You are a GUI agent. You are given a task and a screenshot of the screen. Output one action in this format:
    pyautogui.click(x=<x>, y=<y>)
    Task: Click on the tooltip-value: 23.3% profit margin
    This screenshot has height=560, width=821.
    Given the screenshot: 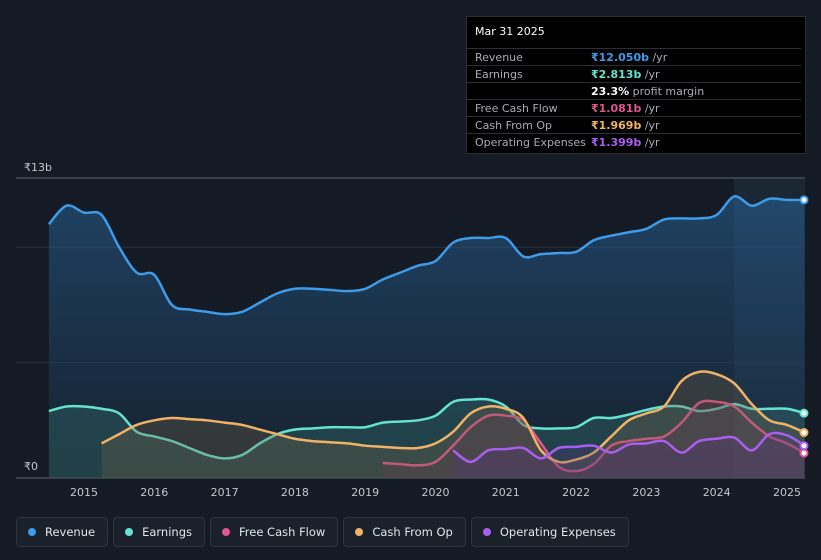 What is the action you would take?
    pyautogui.click(x=647, y=91)
    